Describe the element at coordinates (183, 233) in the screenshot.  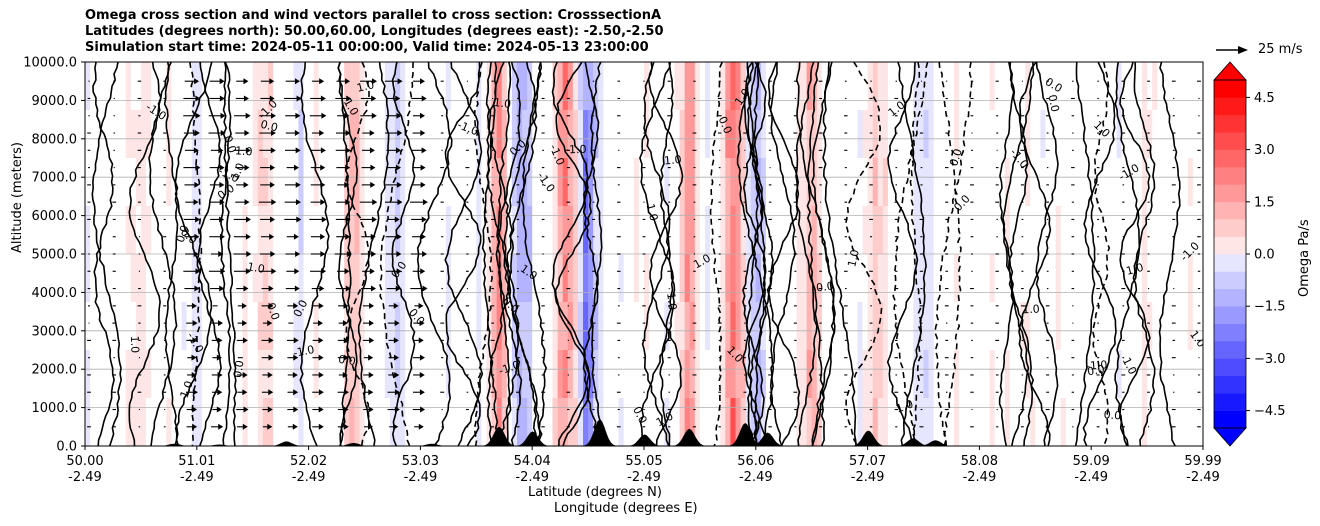
I see `contour-label: 0.0` at that location.